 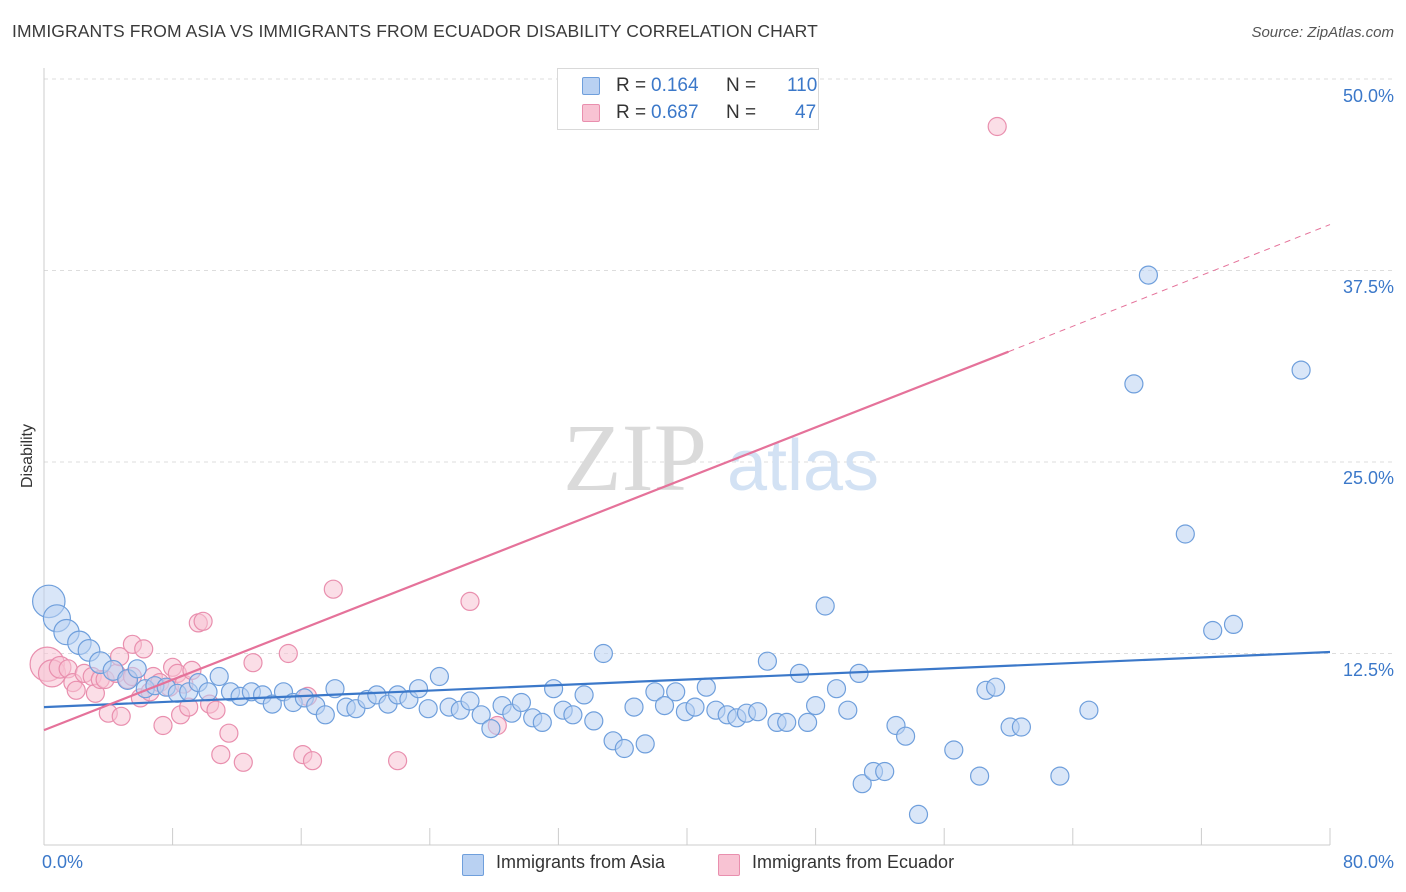 What do you see at coordinates (1368, 478) in the screenshot?
I see `y-tick-label: 25.0%` at bounding box center [1368, 478].